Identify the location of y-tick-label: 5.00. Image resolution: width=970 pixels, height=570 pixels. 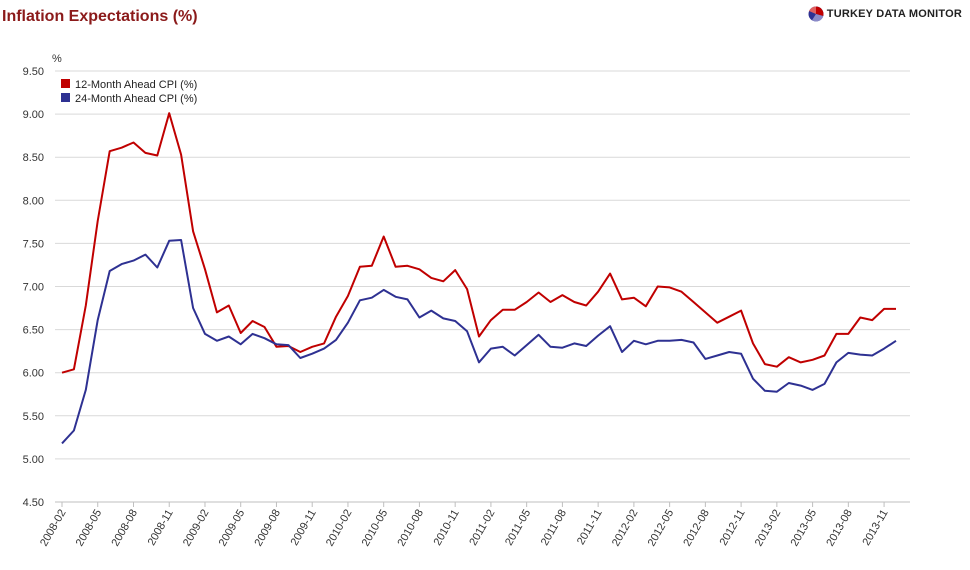
(33, 460).